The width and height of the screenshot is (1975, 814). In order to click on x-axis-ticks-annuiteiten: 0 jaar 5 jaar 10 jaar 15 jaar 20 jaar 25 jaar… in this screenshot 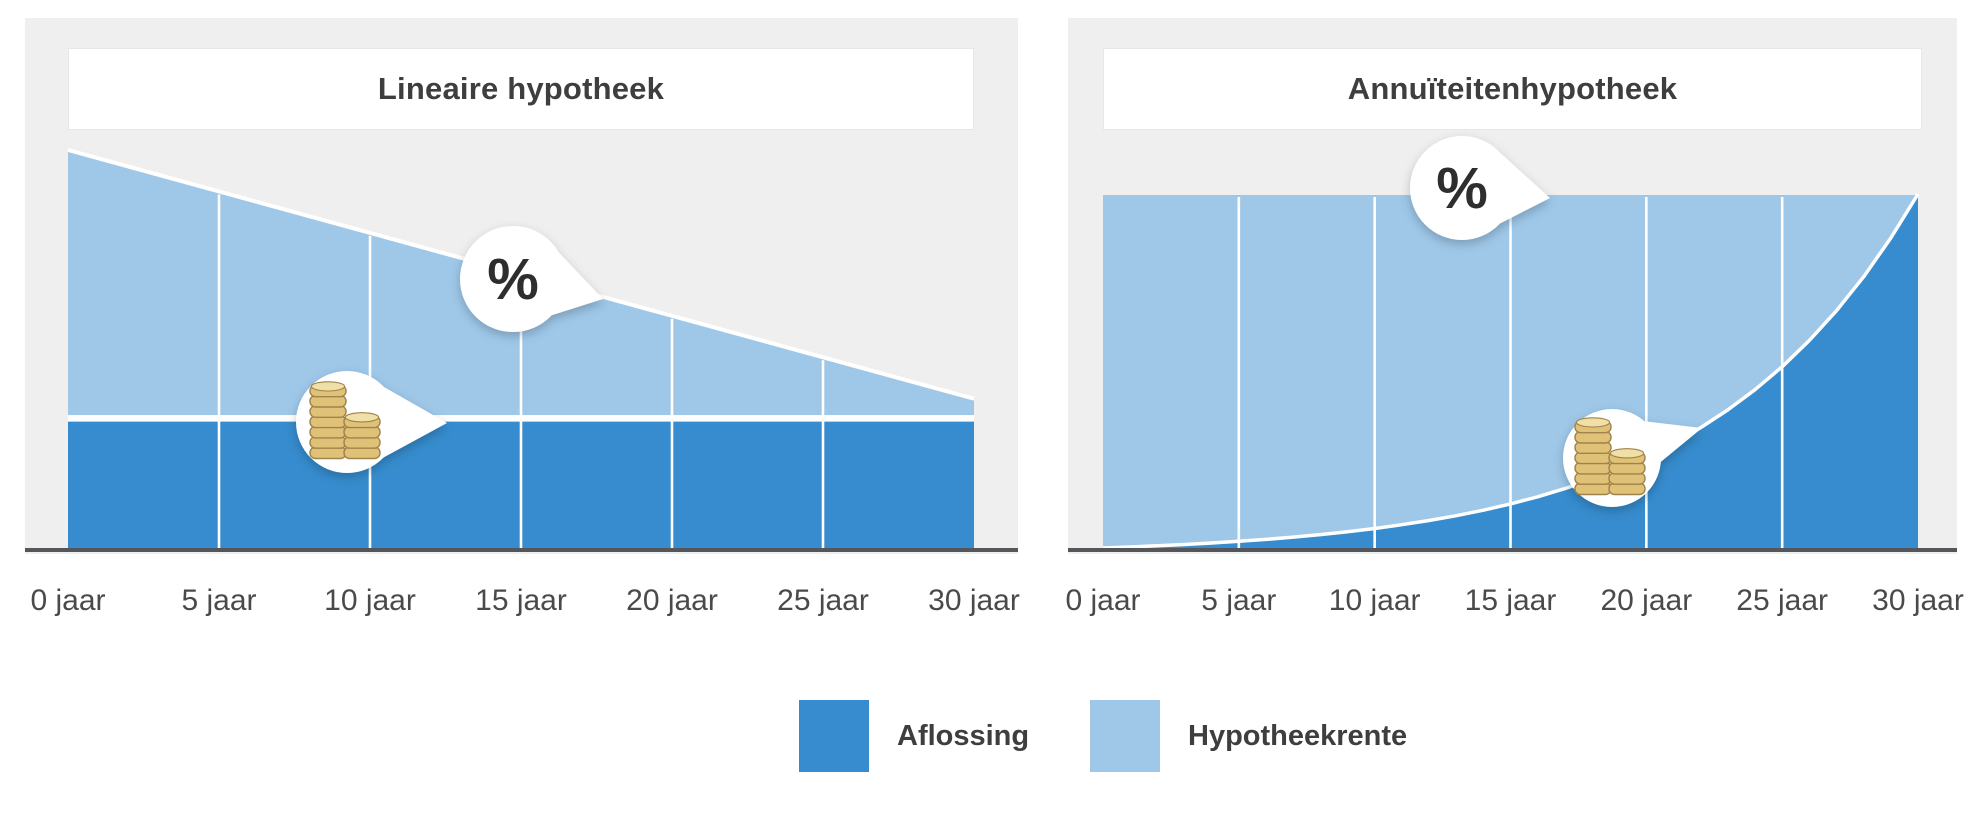, I will do `click(1514, 604)`.